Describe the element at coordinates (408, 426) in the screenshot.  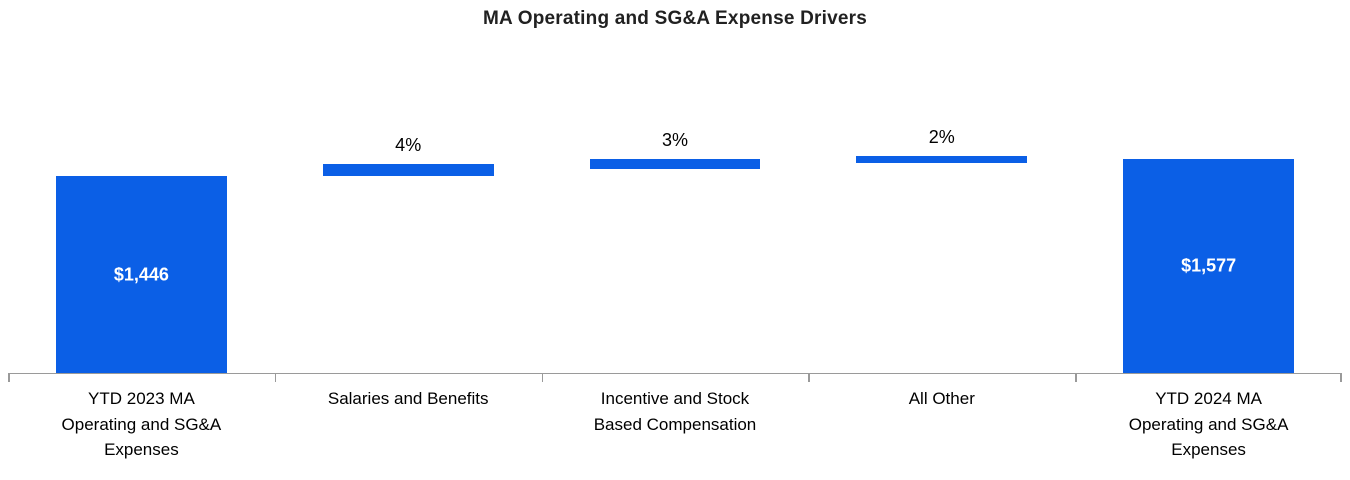
I see `category-label-2: Salaries and Benefits` at that location.